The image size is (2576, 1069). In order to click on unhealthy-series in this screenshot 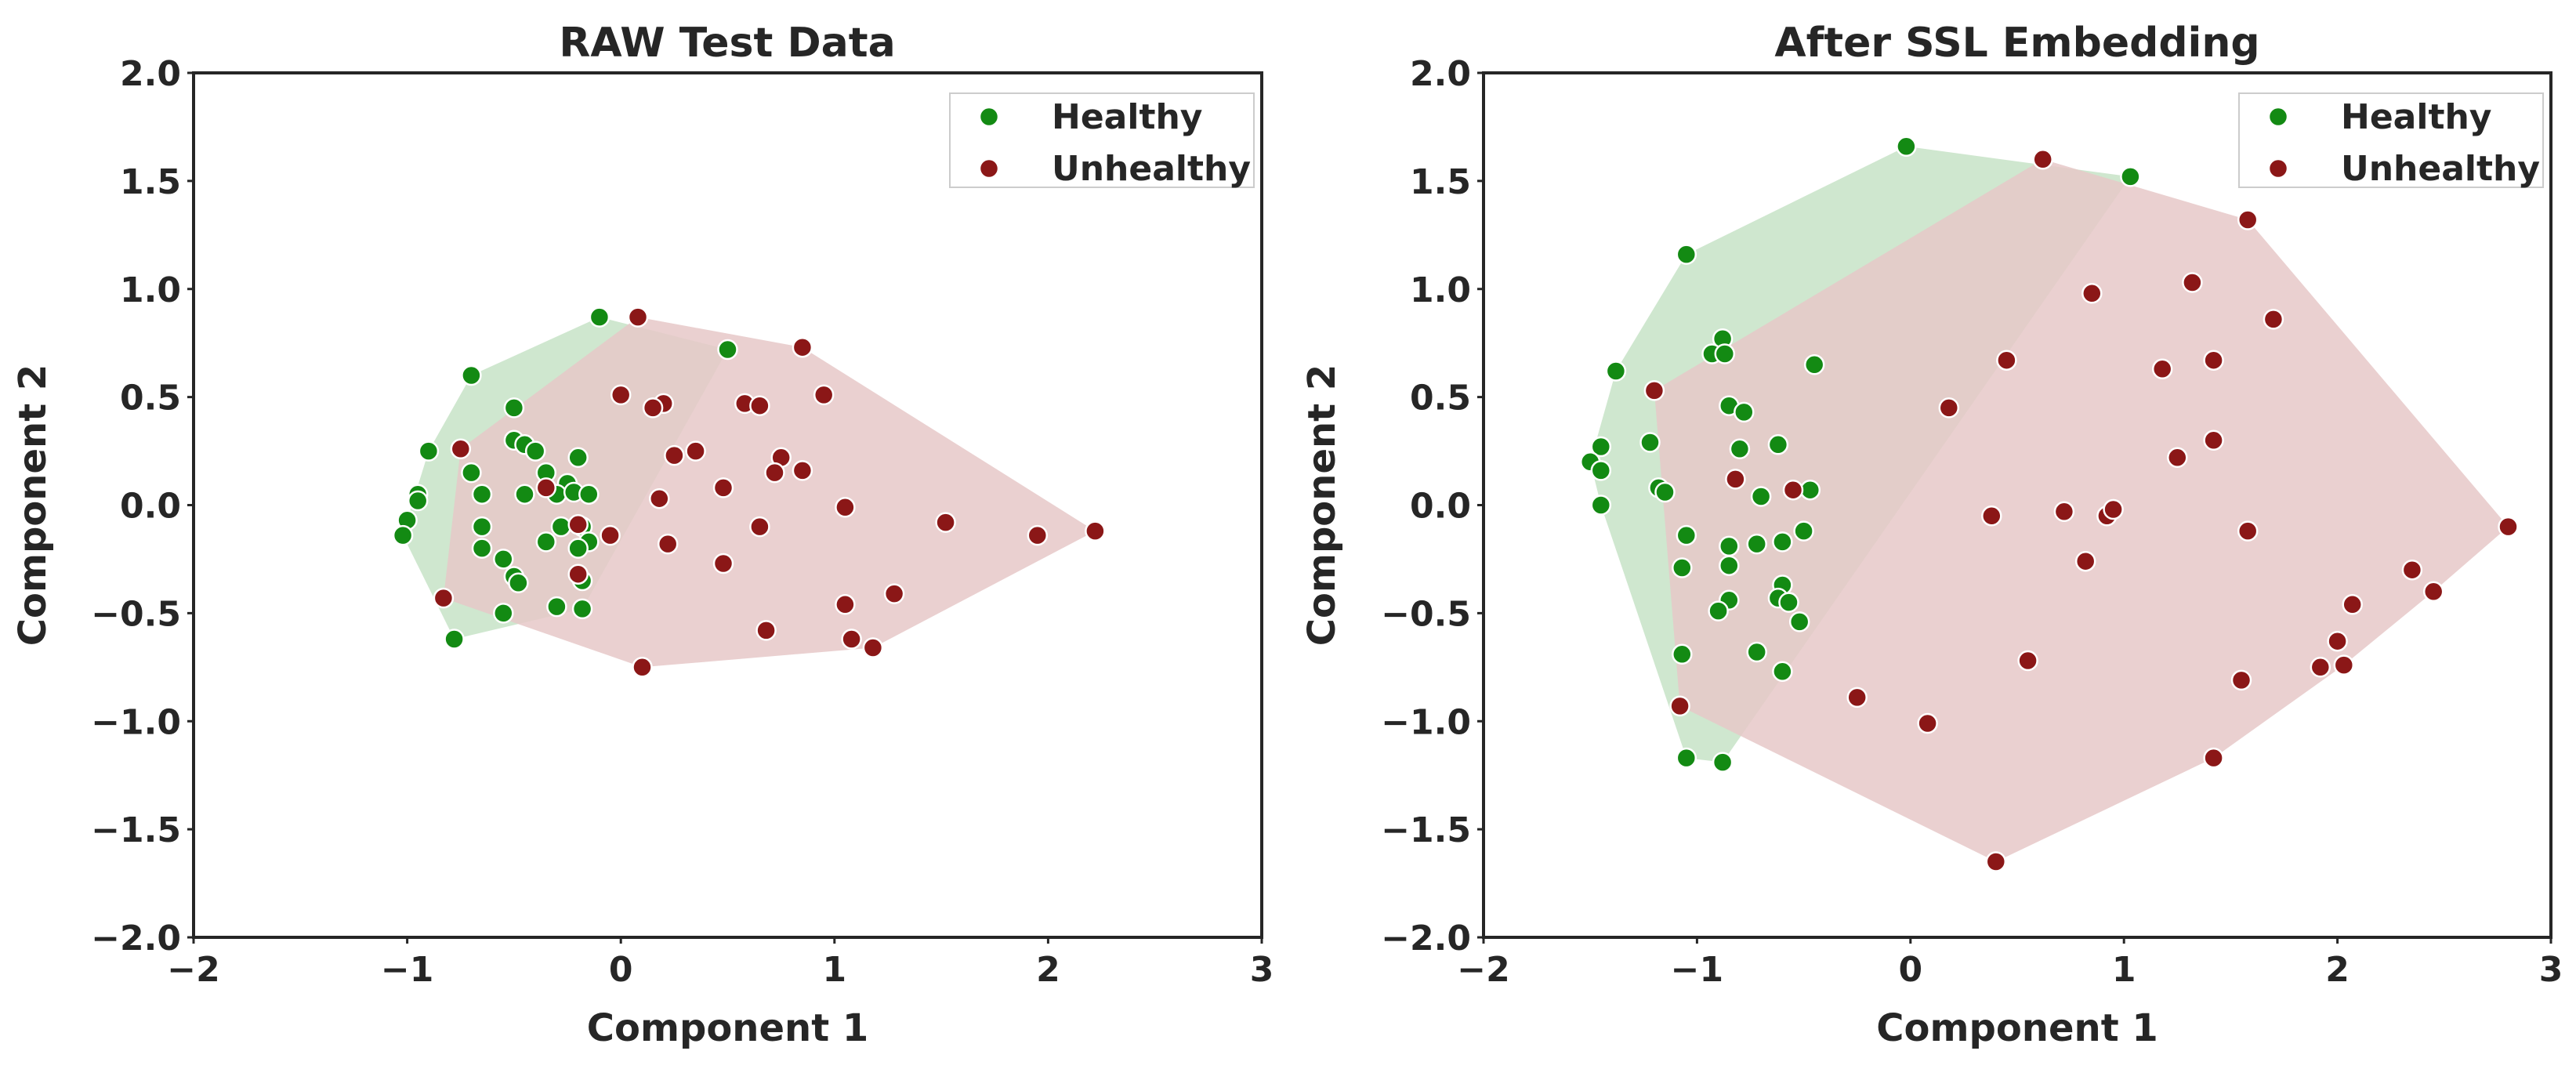, I will do `click(769, 492)`.